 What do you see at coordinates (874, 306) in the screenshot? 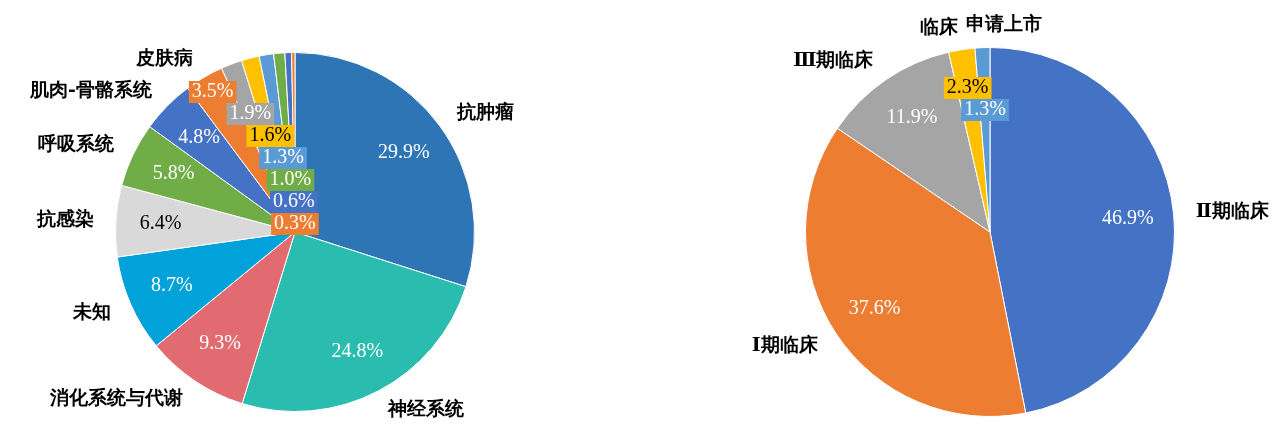
I see `data-label: 37.6%` at bounding box center [874, 306].